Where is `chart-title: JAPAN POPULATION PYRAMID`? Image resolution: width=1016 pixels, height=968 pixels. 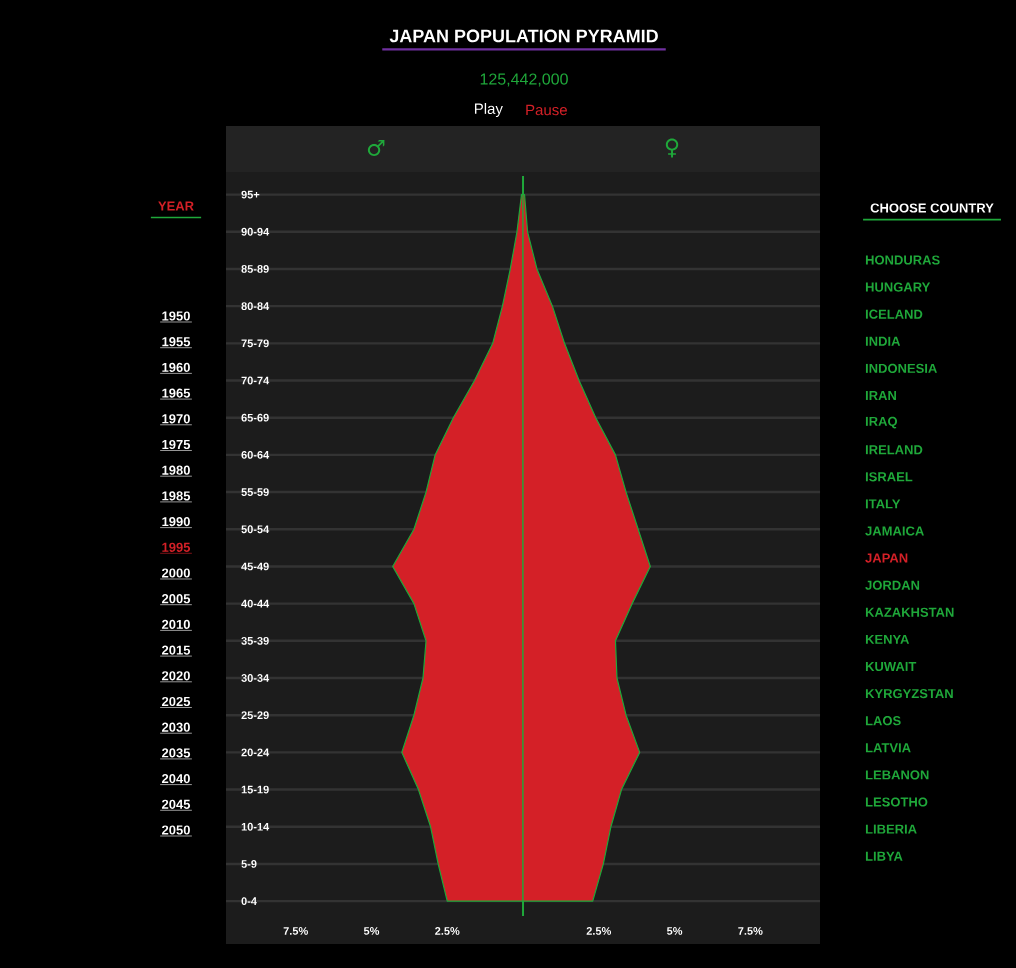
chart-title: JAPAN POPULATION PYRAMID is located at coordinates (523, 36).